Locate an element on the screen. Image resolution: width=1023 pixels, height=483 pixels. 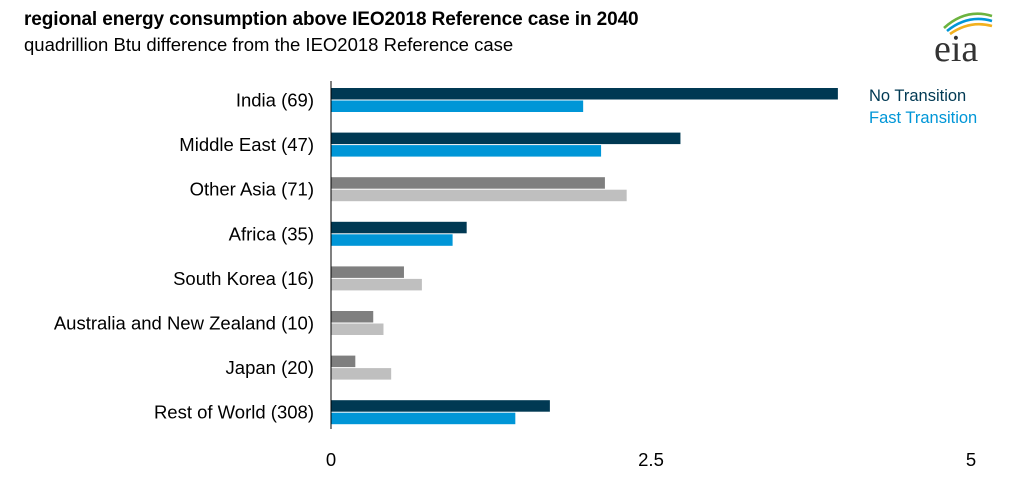
category-label: India (69) is located at coordinates (275, 100).